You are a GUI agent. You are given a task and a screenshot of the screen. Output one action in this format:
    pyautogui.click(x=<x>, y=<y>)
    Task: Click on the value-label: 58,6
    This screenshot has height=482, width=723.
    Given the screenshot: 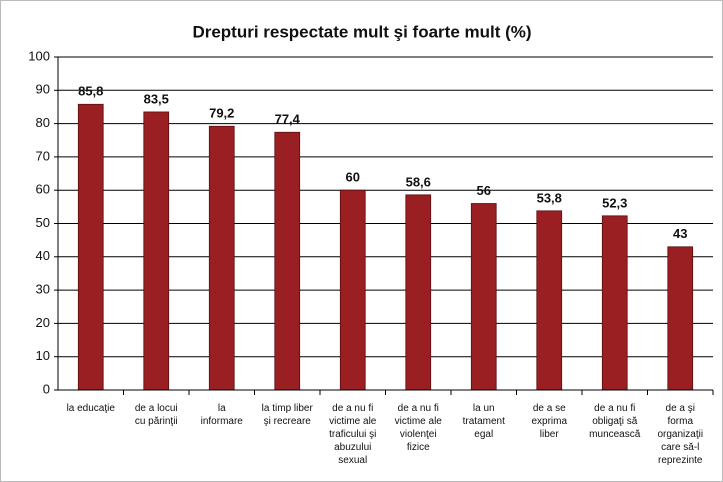 What is the action you would take?
    pyautogui.click(x=418, y=181)
    